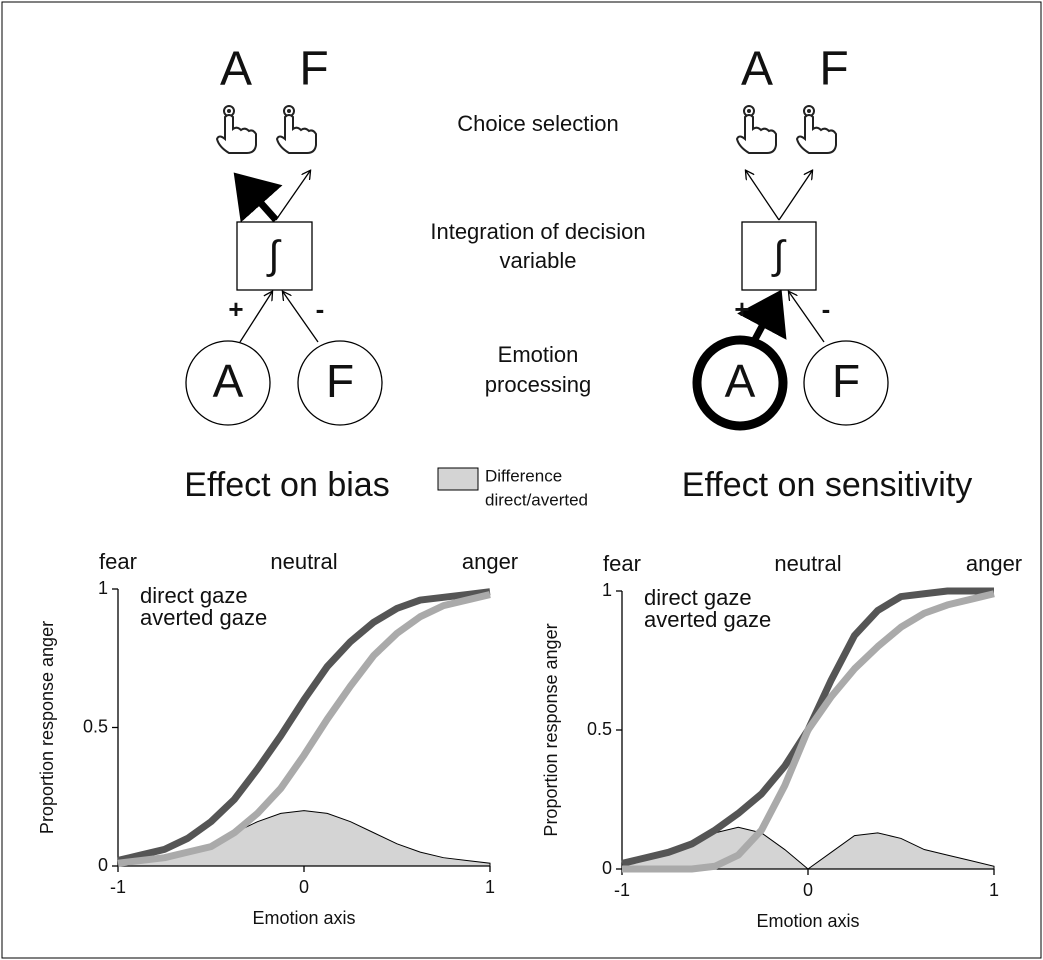 The width and height of the screenshot is (1043, 960). I want to click on legend-label: Difference, so click(523, 475).